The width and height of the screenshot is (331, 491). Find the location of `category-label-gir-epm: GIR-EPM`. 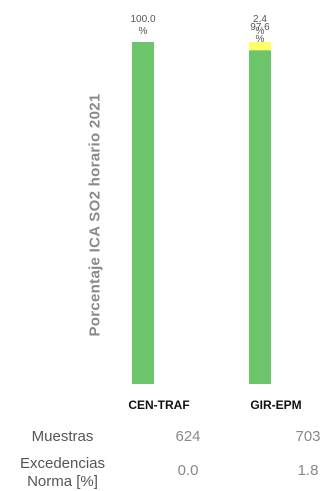

category-label-gir-epm: GIR-EPM is located at coordinates (275, 405).